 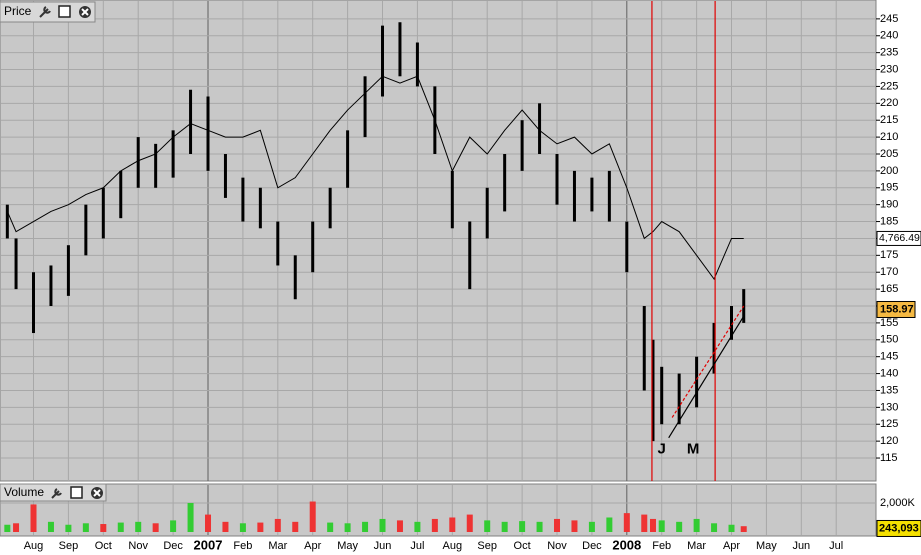 I want to click on last-volume-box, so click(x=898, y=528).